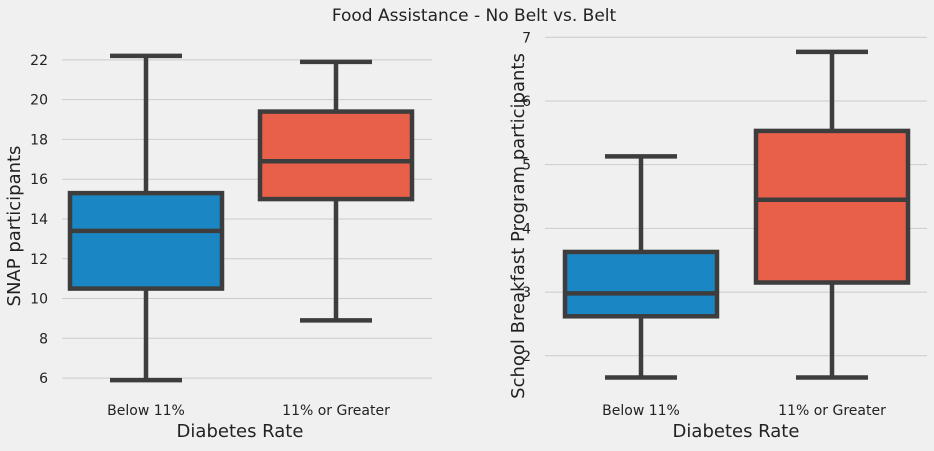 This screenshot has width=934, height=451. What do you see at coordinates (526, 38) in the screenshot?
I see `y-tick-label: 7` at bounding box center [526, 38].